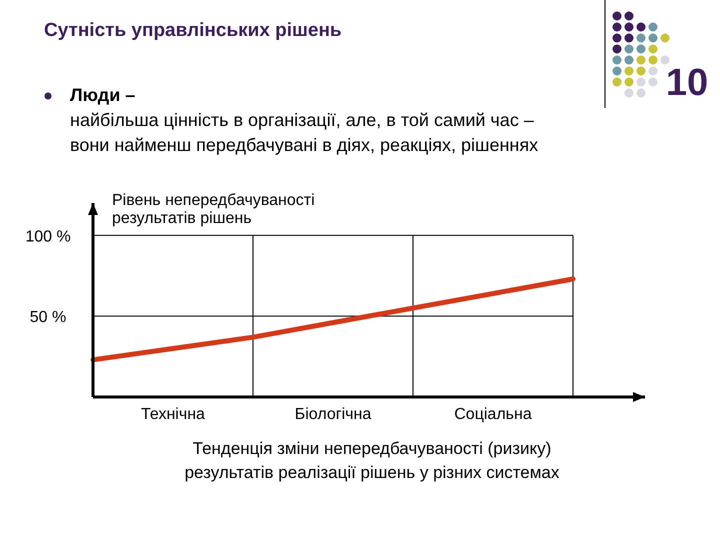 The image size is (720, 540). What do you see at coordinates (333, 414) in the screenshot?
I see `x-tick-label: Біологічна` at bounding box center [333, 414].